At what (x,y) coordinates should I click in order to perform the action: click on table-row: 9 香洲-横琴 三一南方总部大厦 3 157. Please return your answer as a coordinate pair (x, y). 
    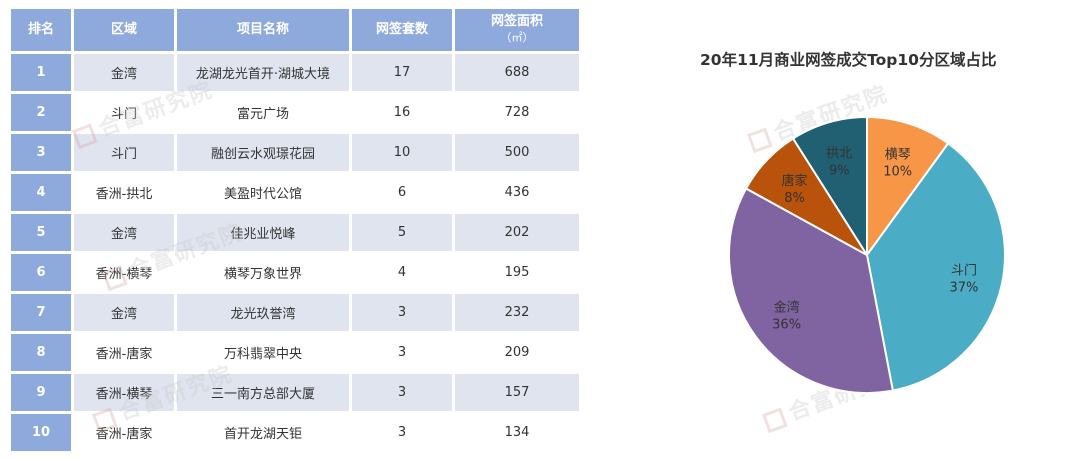
    Looking at the image, I should click on (295, 392).